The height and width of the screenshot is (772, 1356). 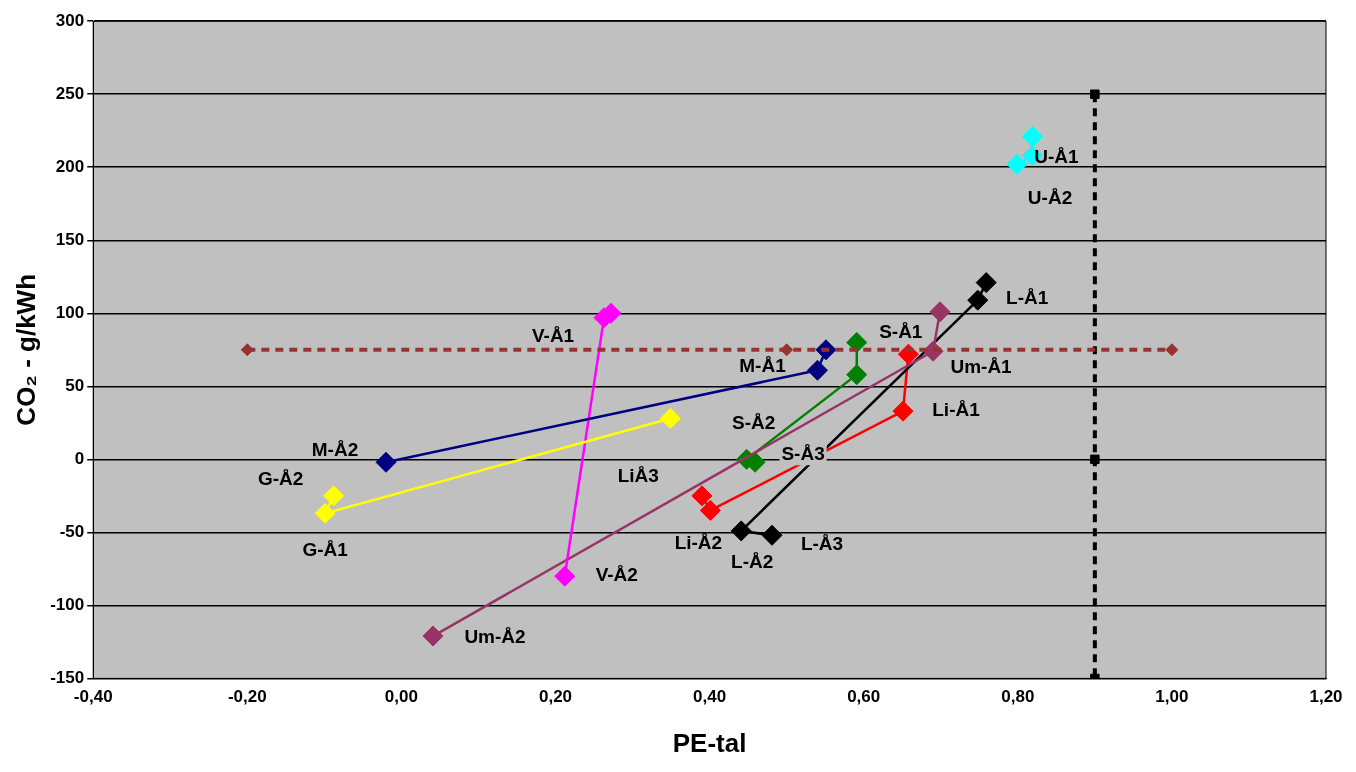 I want to click on y-tick-label: 50, so click(x=75, y=385).